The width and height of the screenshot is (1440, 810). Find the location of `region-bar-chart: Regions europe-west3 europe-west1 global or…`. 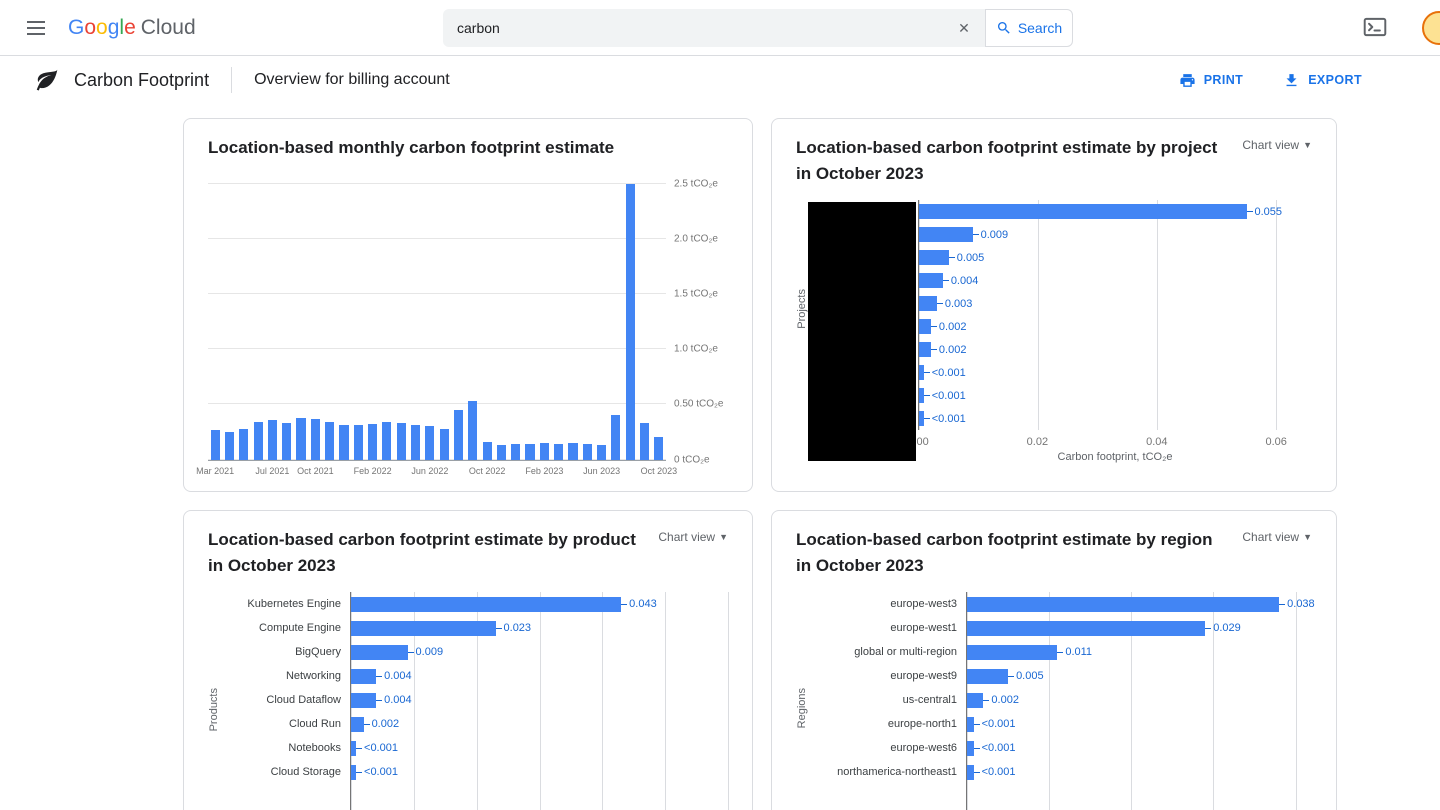

region-bar-chart: Regions europe-west3 europe-west1 global or… is located at coordinates (1055, 701).